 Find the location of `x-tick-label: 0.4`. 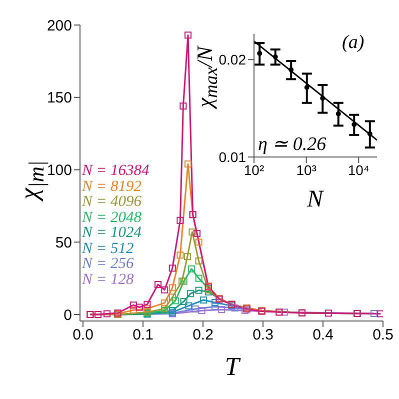

x-tick-label: 0.4 is located at coordinates (323, 335).